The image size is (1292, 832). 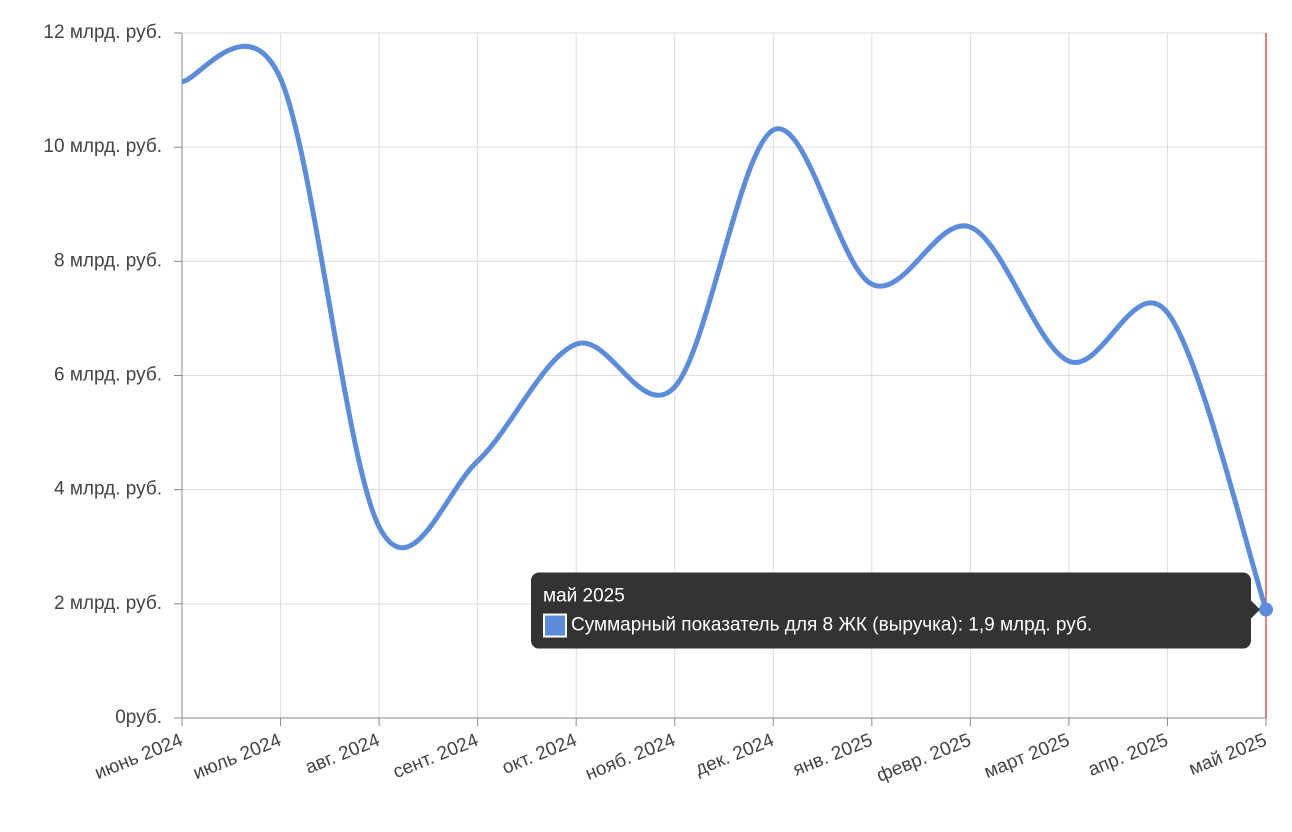 What do you see at coordinates (436, 756) in the screenshot?
I see `x-tick-label: сент. 2024` at bounding box center [436, 756].